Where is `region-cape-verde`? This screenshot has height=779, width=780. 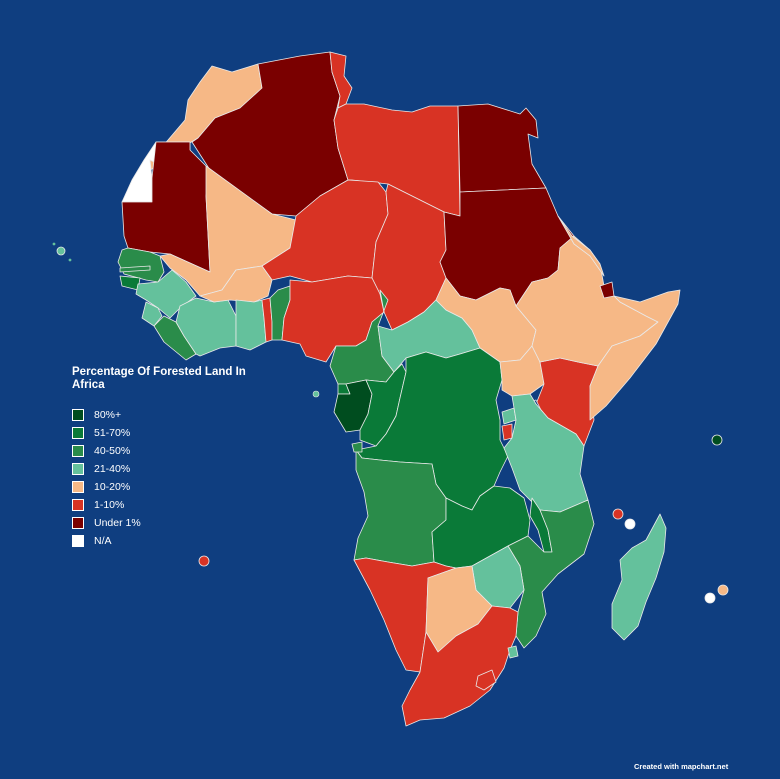
region-cape-verde is located at coordinates (61, 251).